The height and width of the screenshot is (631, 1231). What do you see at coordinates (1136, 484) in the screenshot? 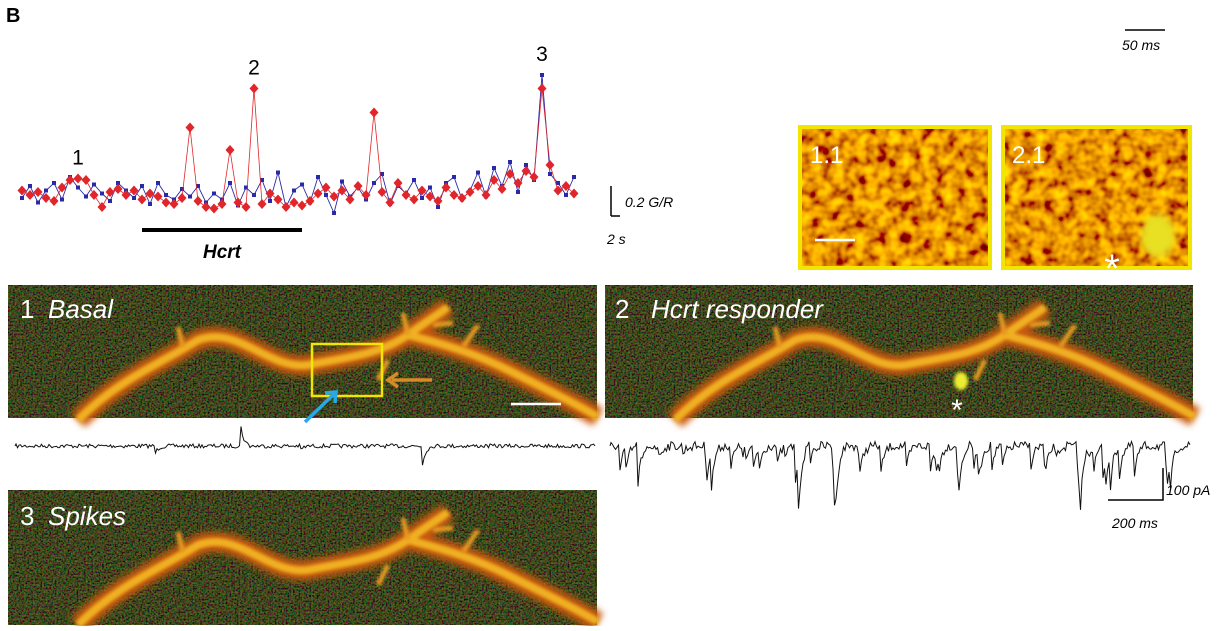
I see `scale-bar` at bounding box center [1136, 484].